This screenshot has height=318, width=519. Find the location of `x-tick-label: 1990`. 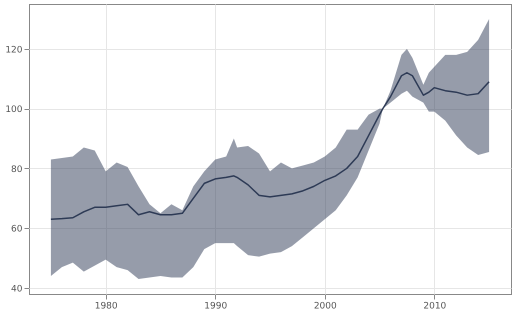

x-tick-label: 1990 is located at coordinates (216, 307).